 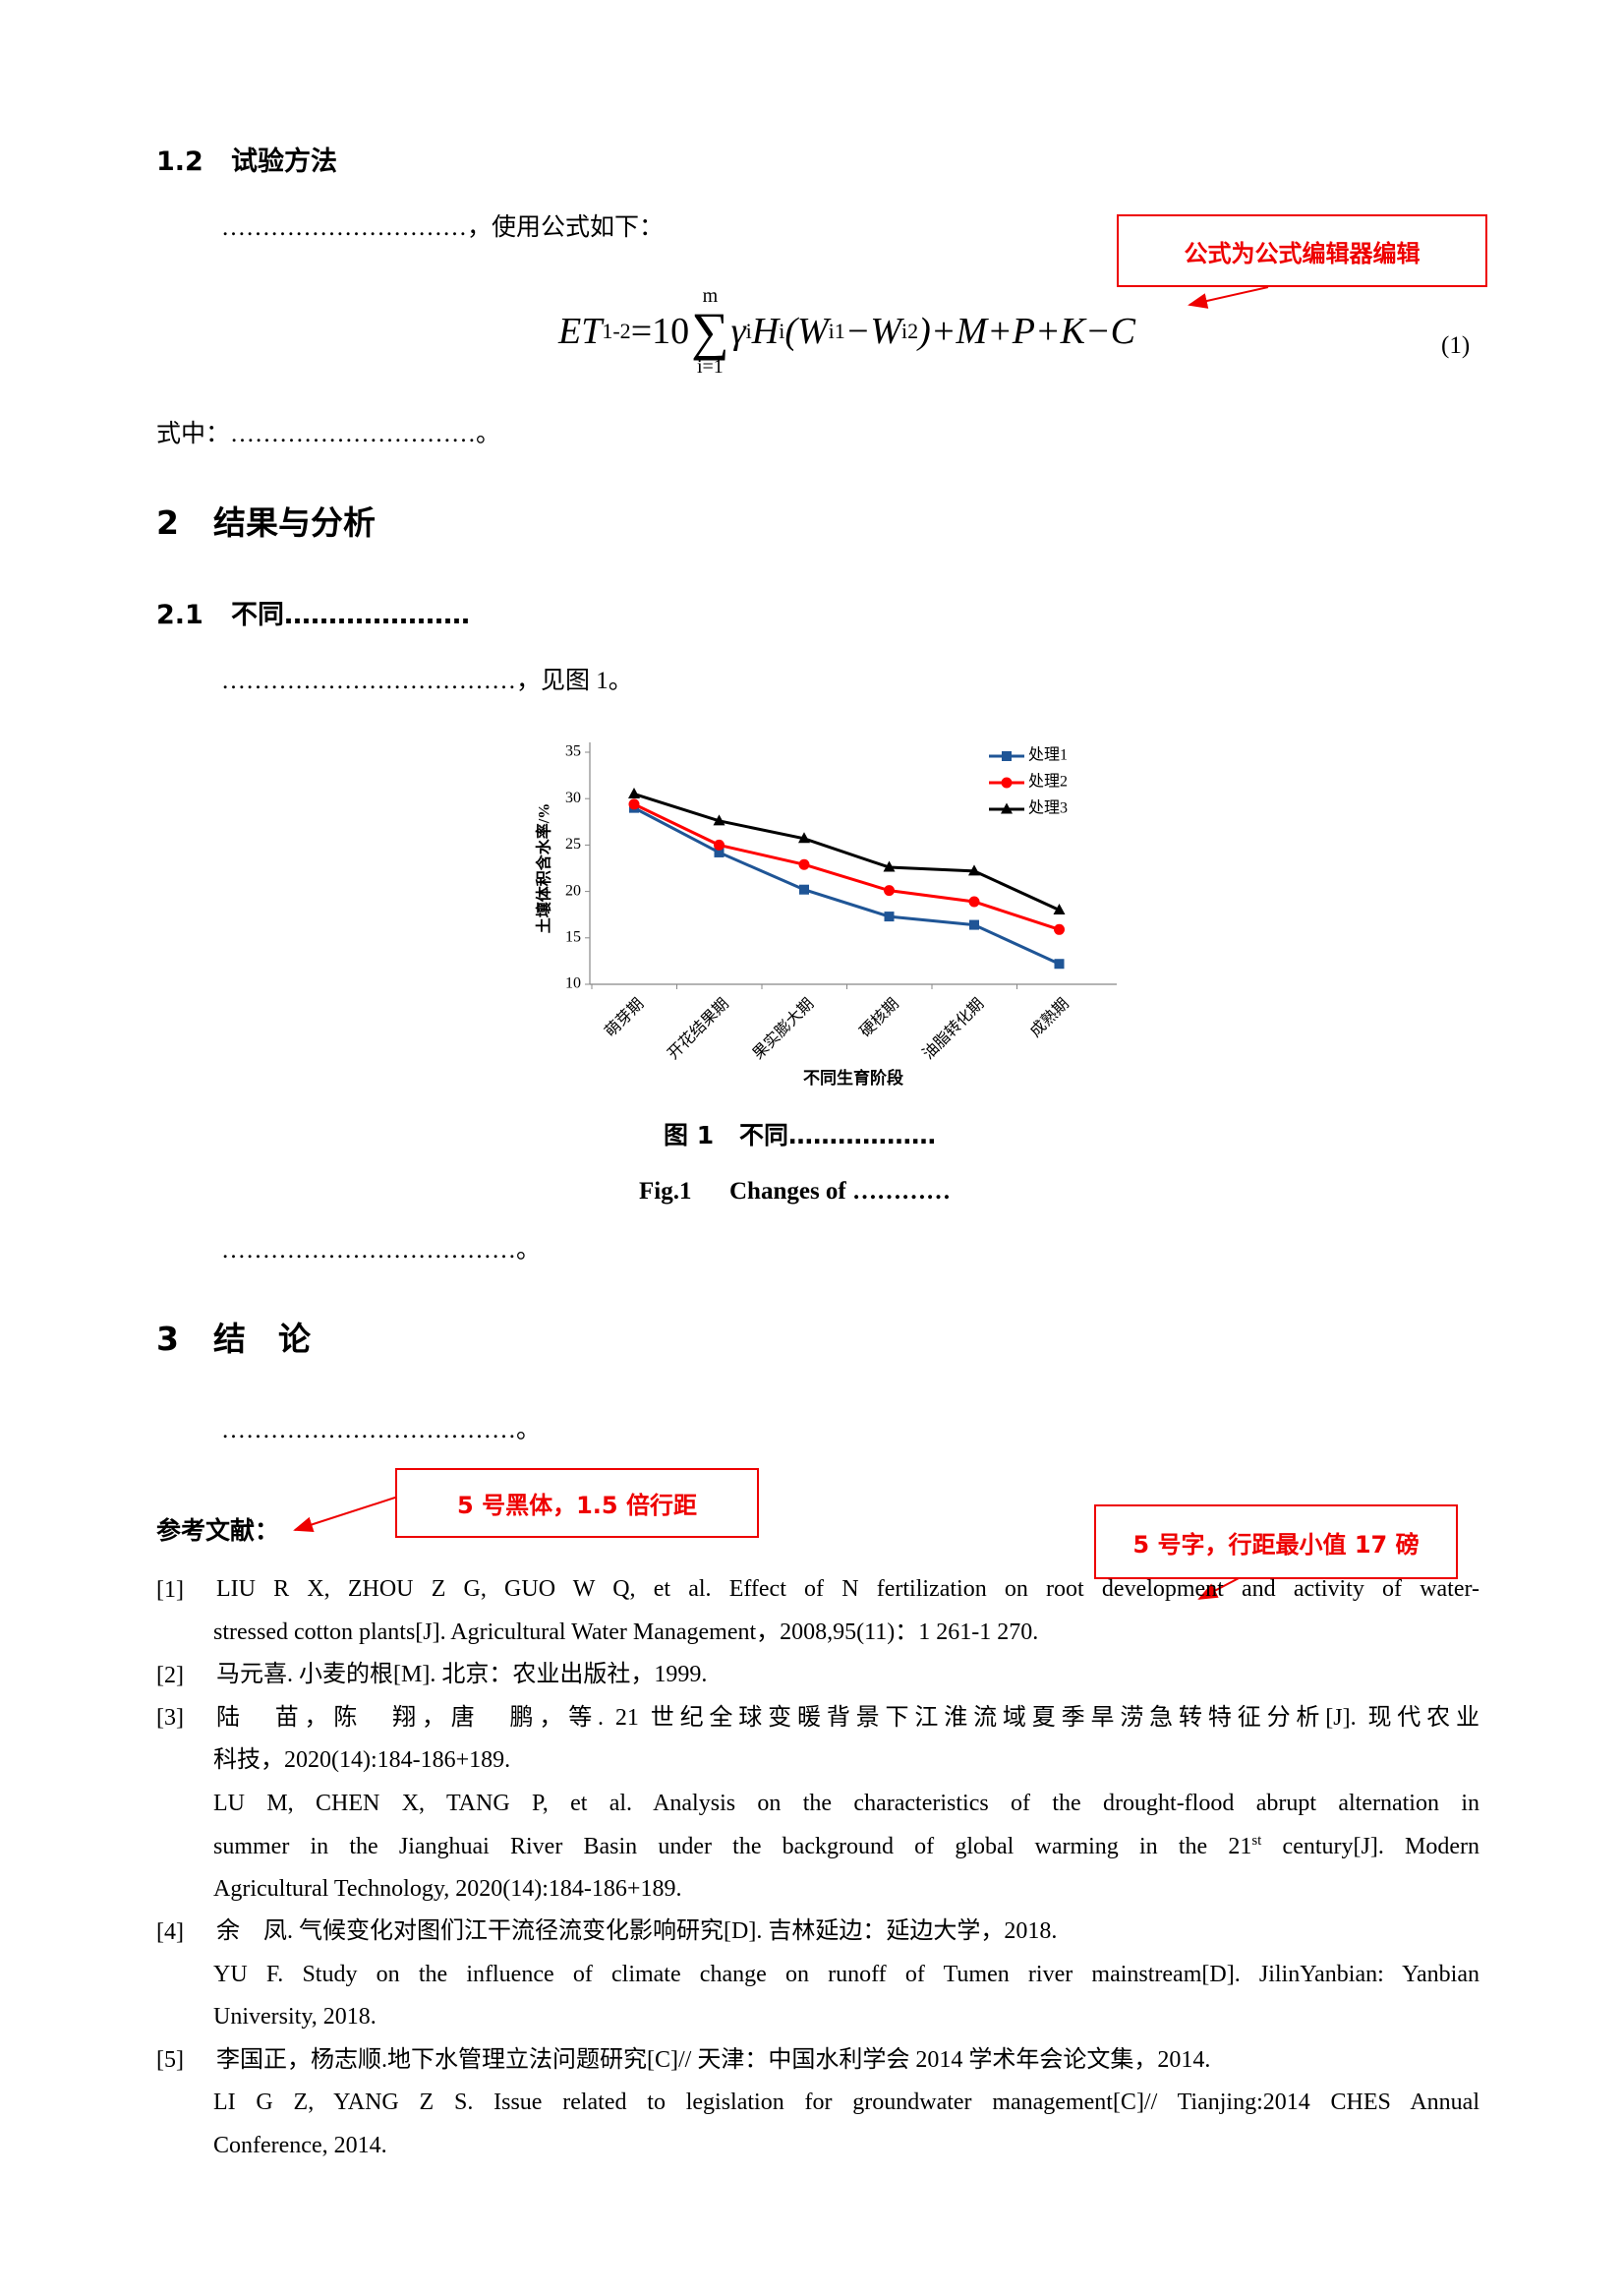 What do you see at coordinates (179, 161) in the screenshot?
I see `heading-number: 1.2` at bounding box center [179, 161].